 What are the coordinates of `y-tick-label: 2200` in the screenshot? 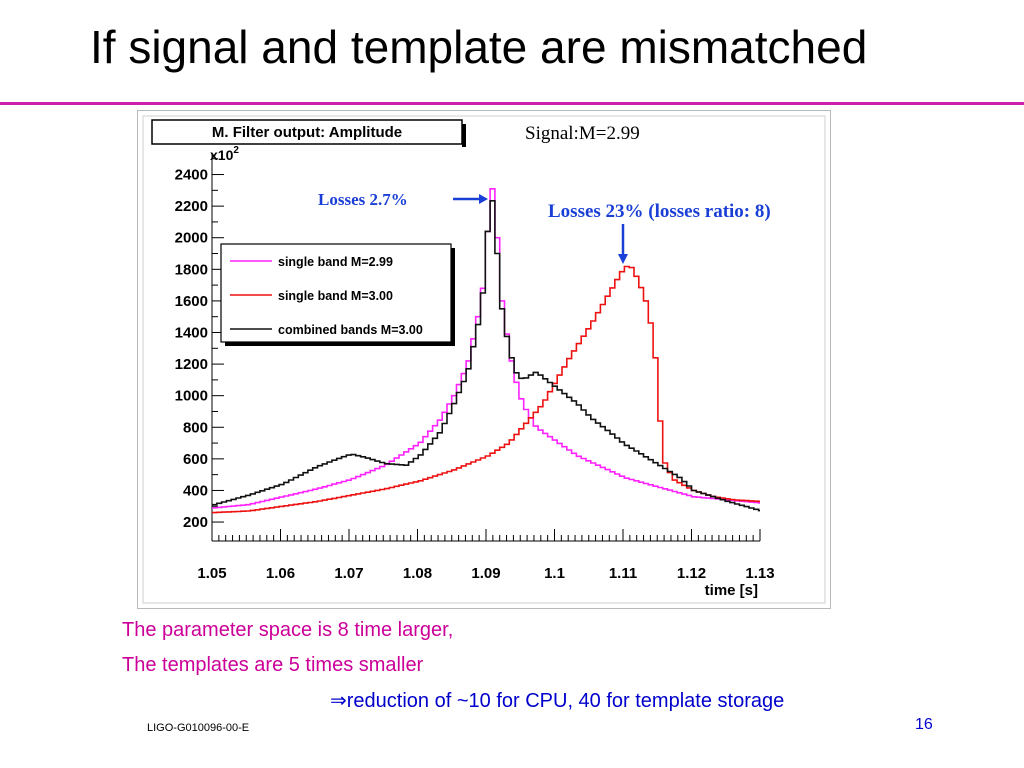 It's located at (191, 206).